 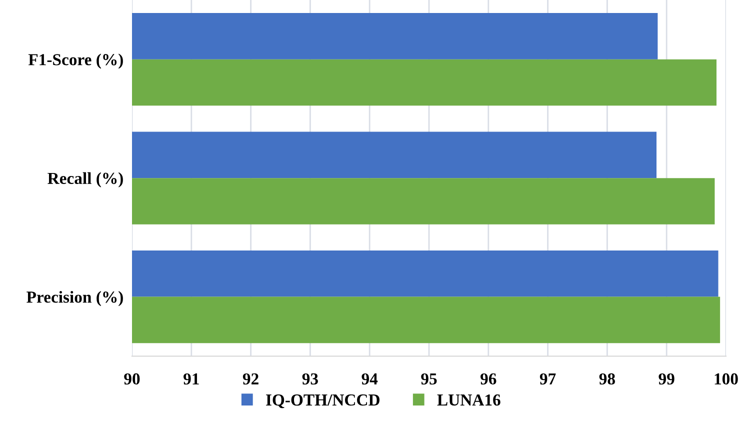 I want to click on x-tick-label: 99, so click(x=666, y=379).